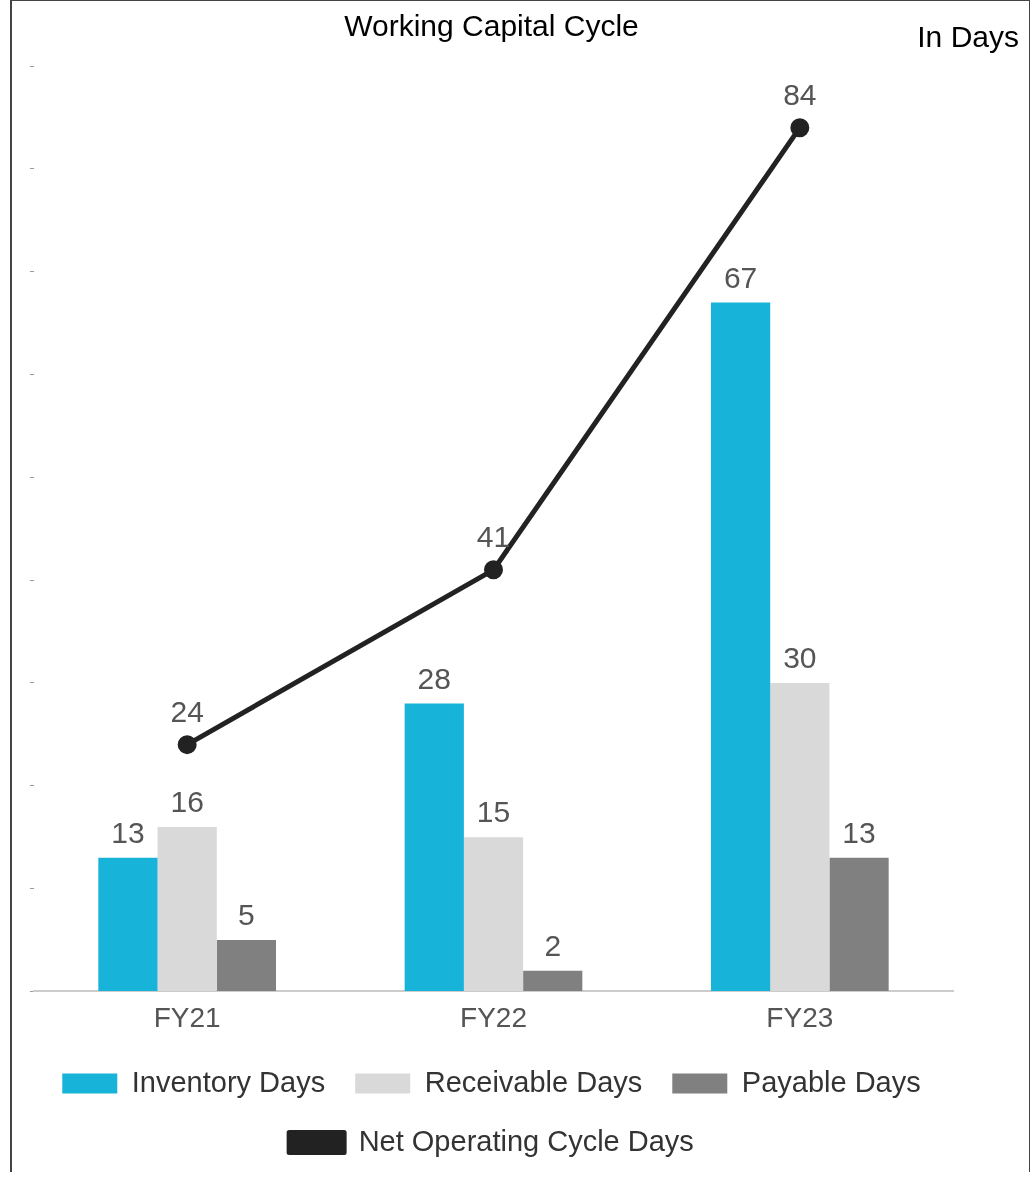 This screenshot has height=1177, width=1033. What do you see at coordinates (187, 1017) in the screenshot?
I see `x-tick-label: FY21` at bounding box center [187, 1017].